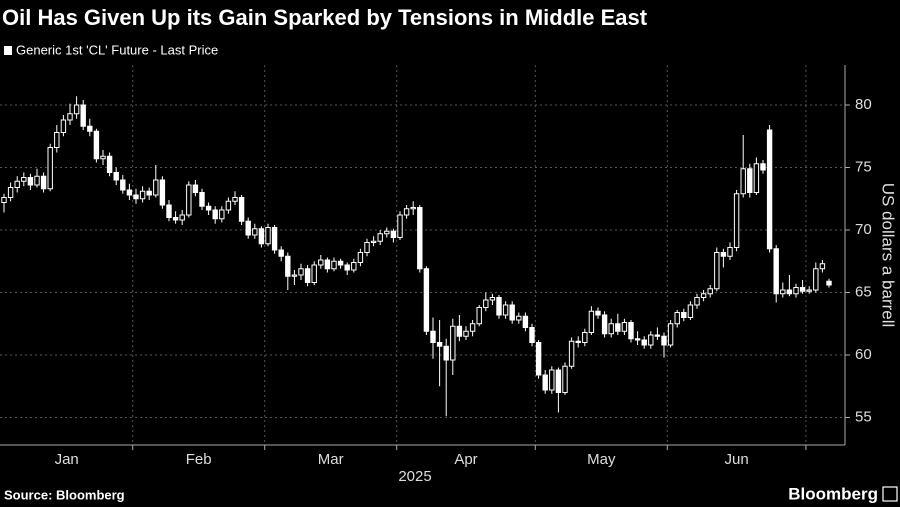 Image resolution: width=900 pixels, height=507 pixels. What do you see at coordinates (737, 459) in the screenshot?
I see `x-tick-label: Jun` at bounding box center [737, 459].